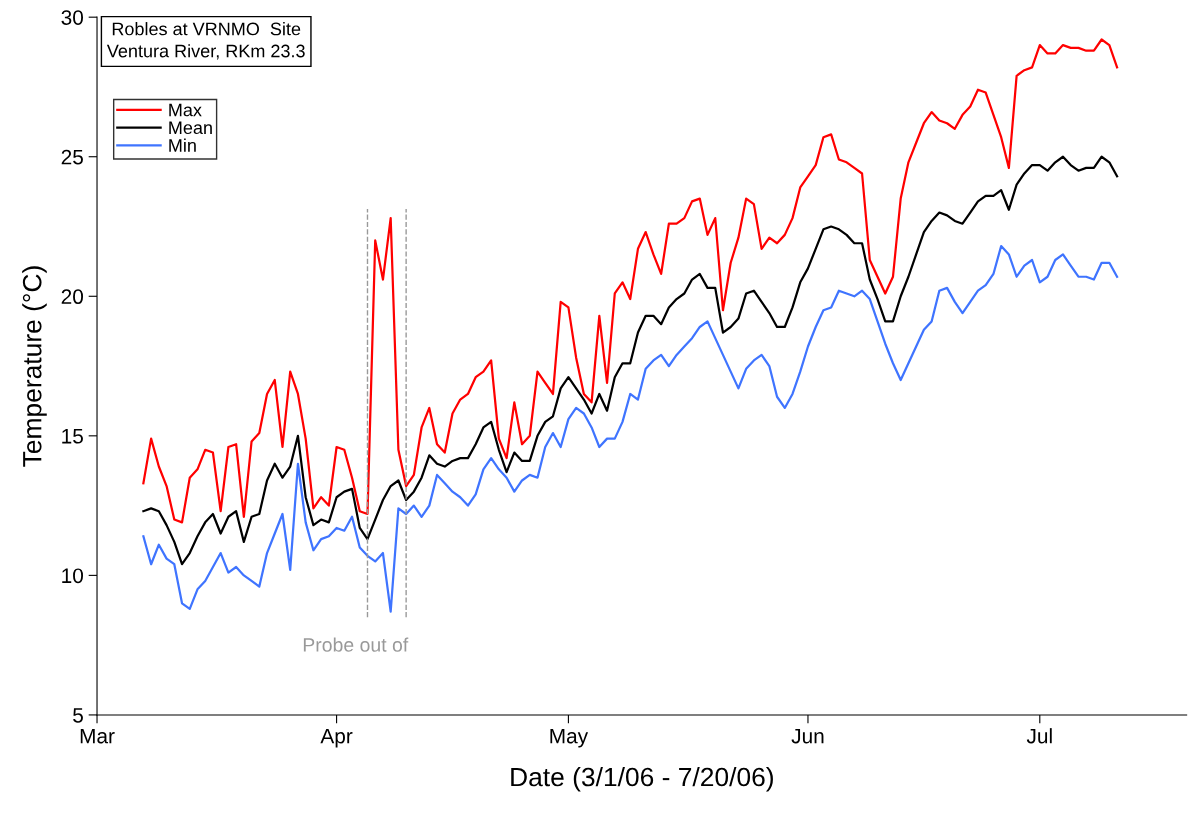 The image size is (1189, 818). What do you see at coordinates (1039, 736) in the screenshot?
I see `x-tick-label: Jul` at bounding box center [1039, 736].